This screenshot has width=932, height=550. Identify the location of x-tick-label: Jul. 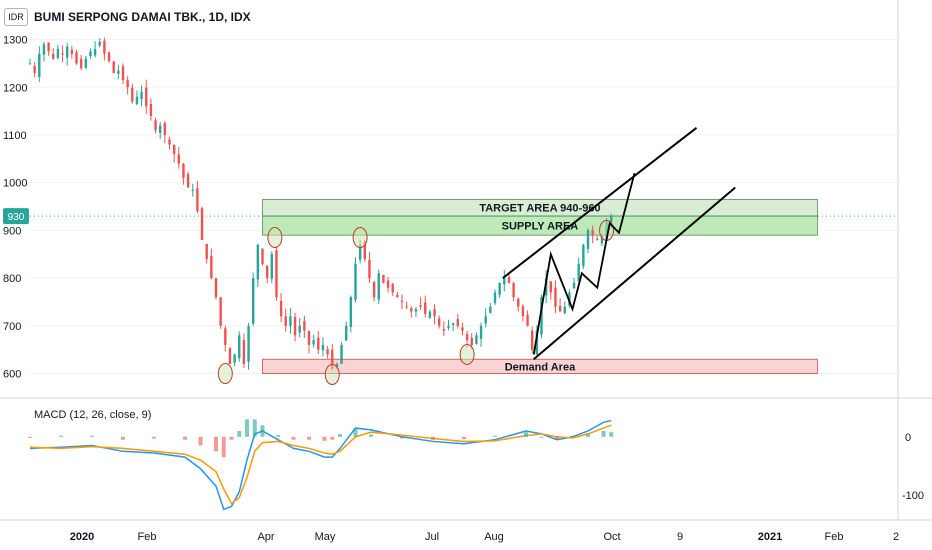
(432, 537).